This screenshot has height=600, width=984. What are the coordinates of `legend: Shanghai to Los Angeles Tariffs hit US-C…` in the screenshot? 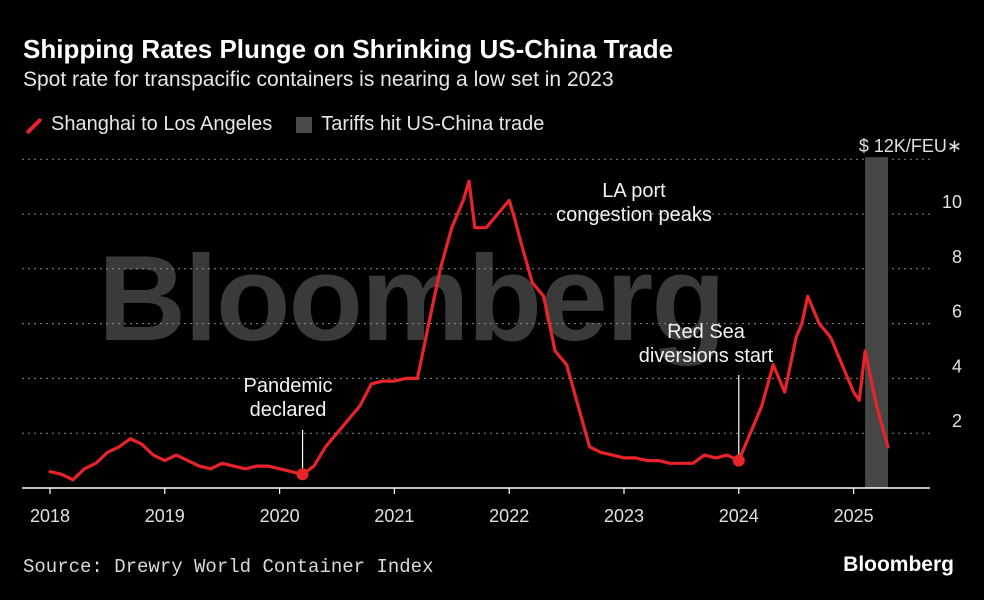 It's located at (295, 124).